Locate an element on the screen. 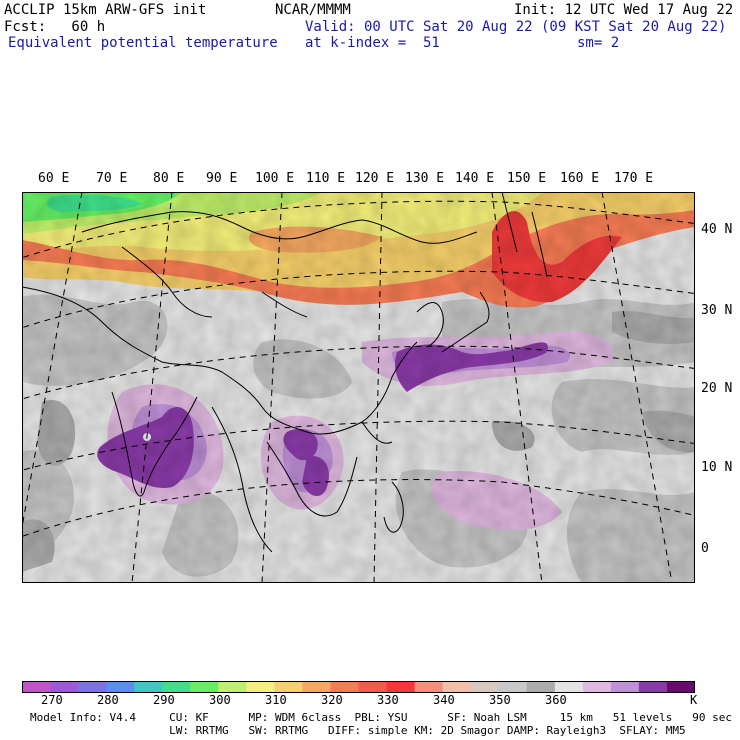 The width and height of the screenshot is (740, 740). colorbar-tick-label: 280 is located at coordinates (108, 700).